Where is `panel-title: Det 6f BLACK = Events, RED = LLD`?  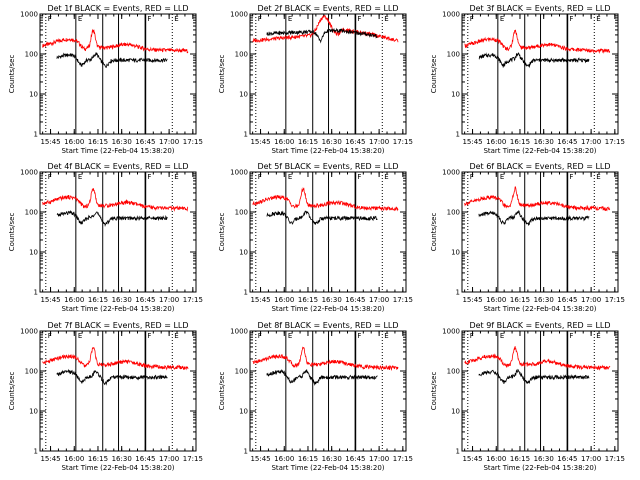
panel-title: Det 6f BLACK = Events, RED = LLD is located at coordinates (539, 166).